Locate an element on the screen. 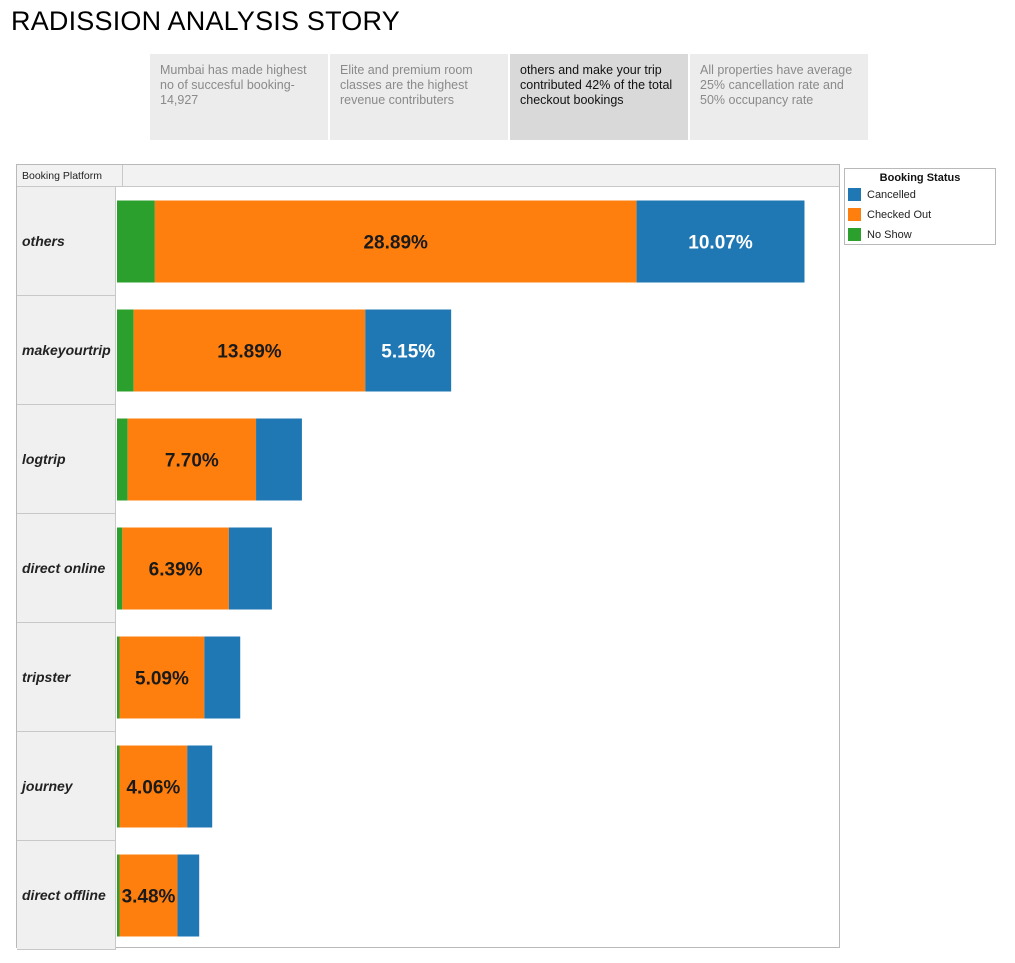  bar-others-checked-out is located at coordinates (395, 241).